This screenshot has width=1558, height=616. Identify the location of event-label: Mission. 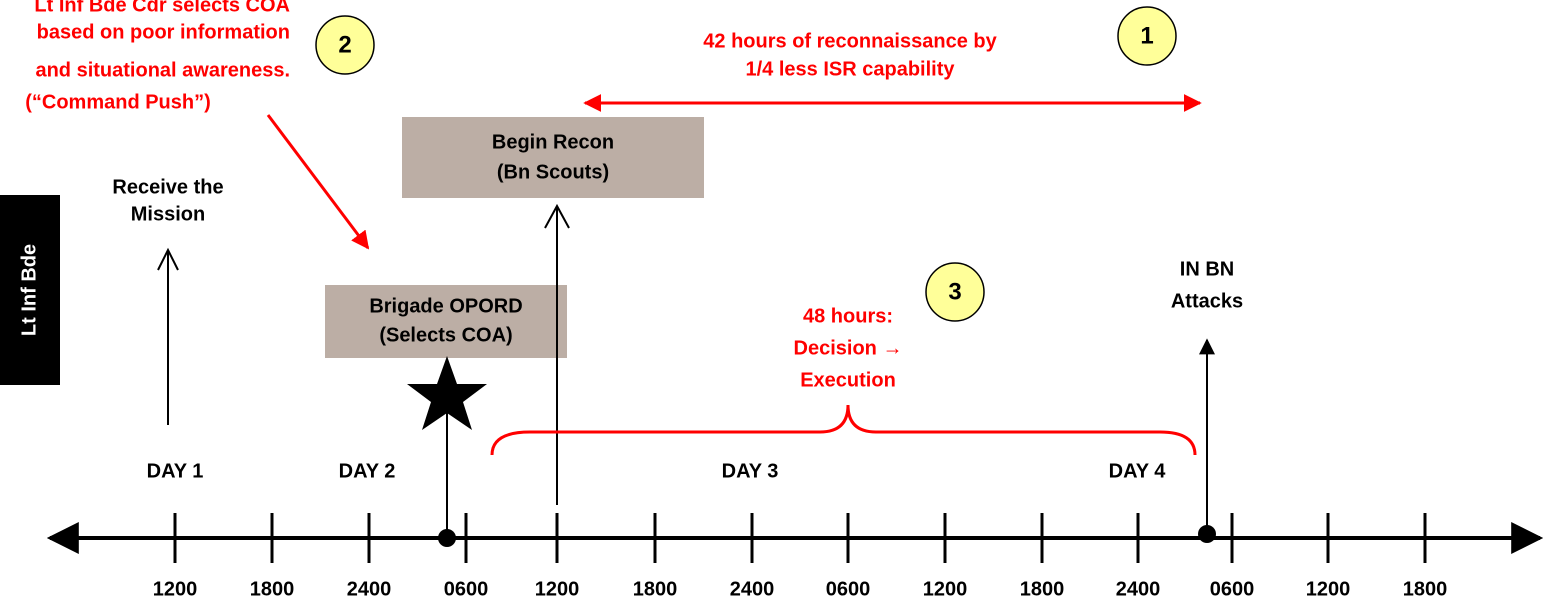
(168, 214).